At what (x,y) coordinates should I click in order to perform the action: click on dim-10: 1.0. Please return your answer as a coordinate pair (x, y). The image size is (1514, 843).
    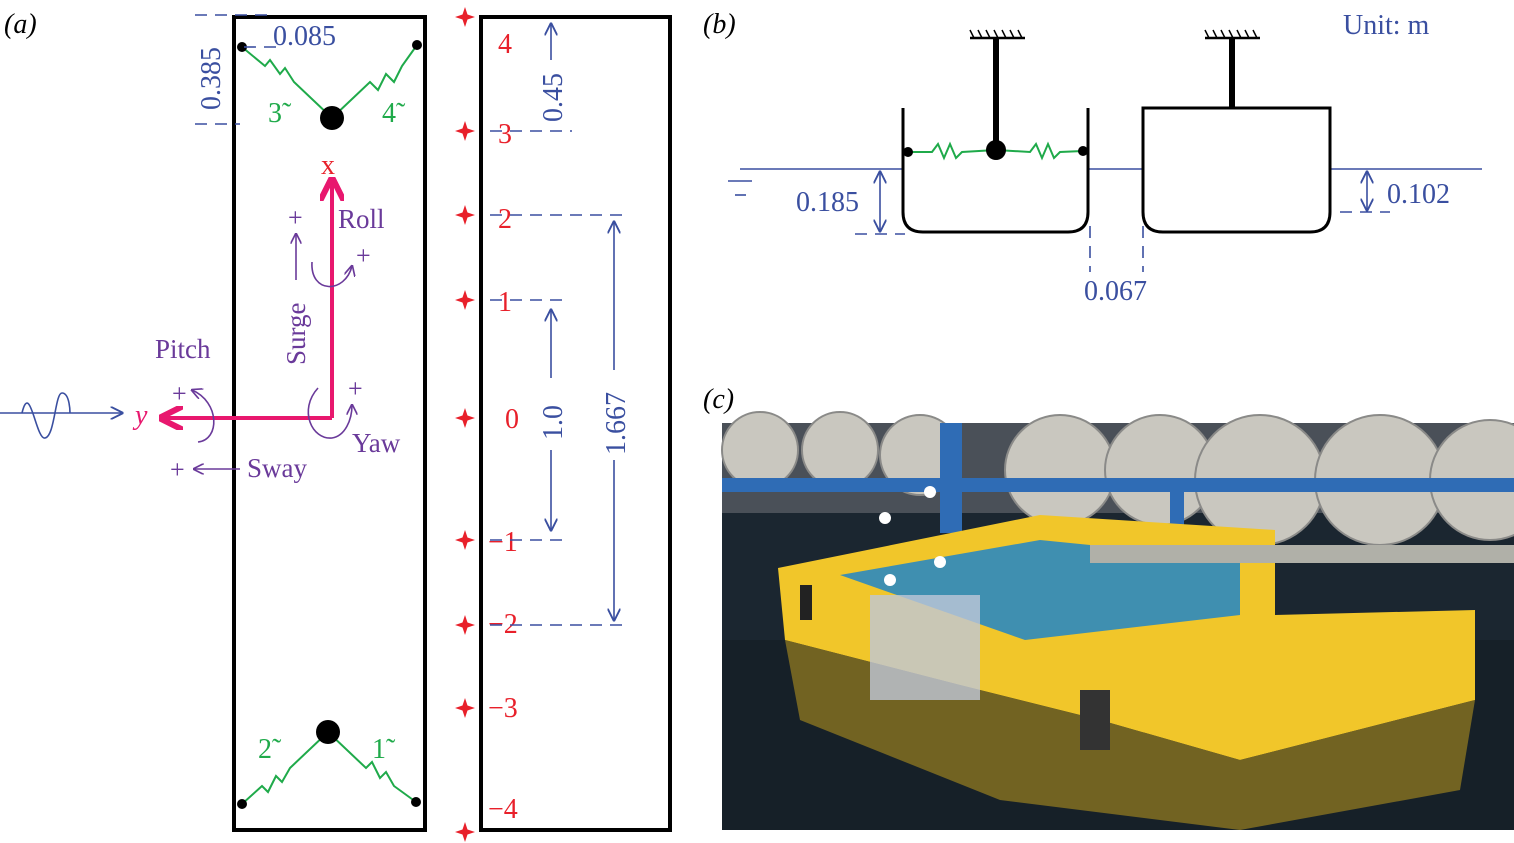
    Looking at the image, I should click on (553, 422).